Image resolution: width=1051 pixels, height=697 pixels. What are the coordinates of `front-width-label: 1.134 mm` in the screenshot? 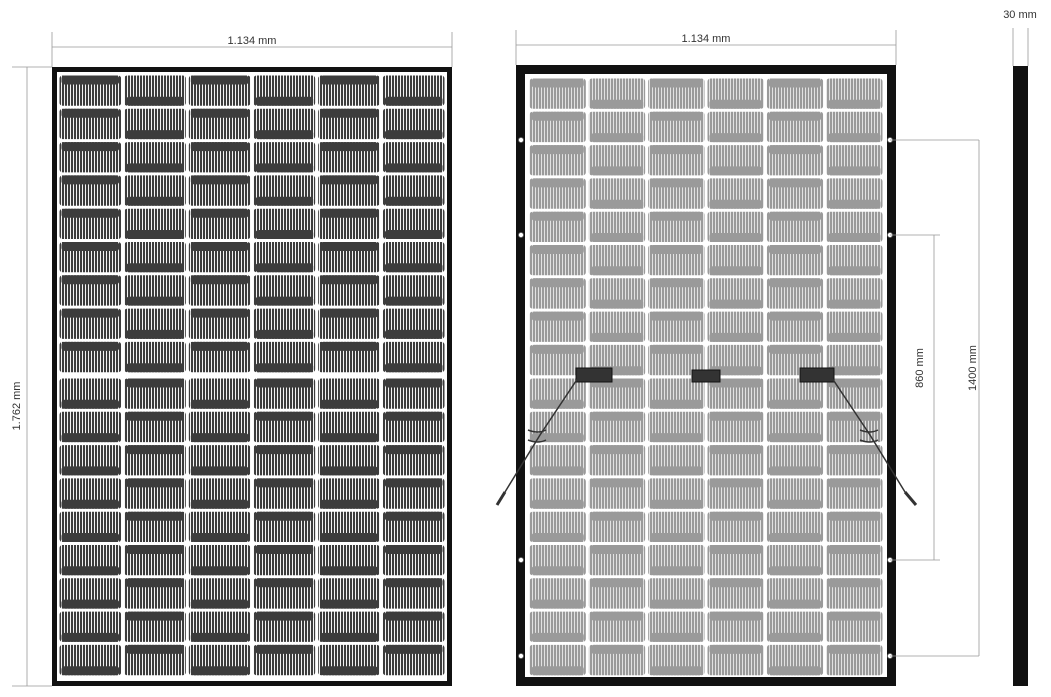 It's located at (252, 41).